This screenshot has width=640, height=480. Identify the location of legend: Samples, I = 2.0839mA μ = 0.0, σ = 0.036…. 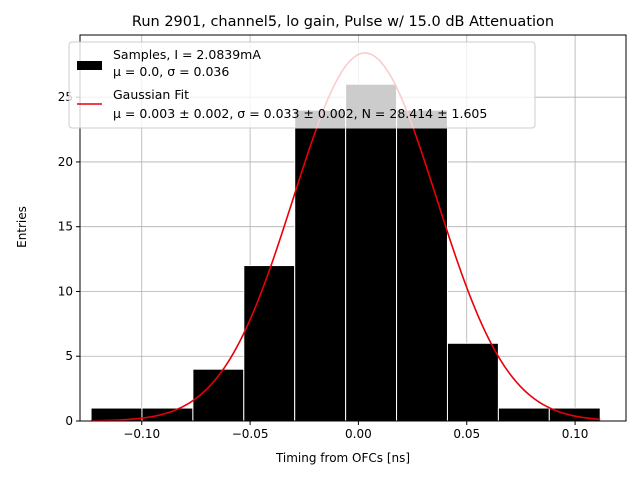
(302, 85).